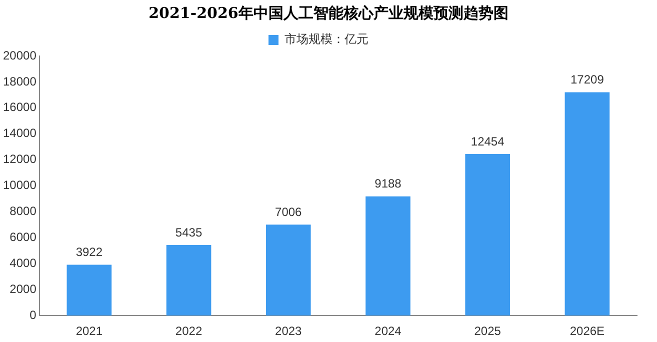  Describe the element at coordinates (19, 55) in the screenshot. I see `y-tick-label: 20000` at that location.